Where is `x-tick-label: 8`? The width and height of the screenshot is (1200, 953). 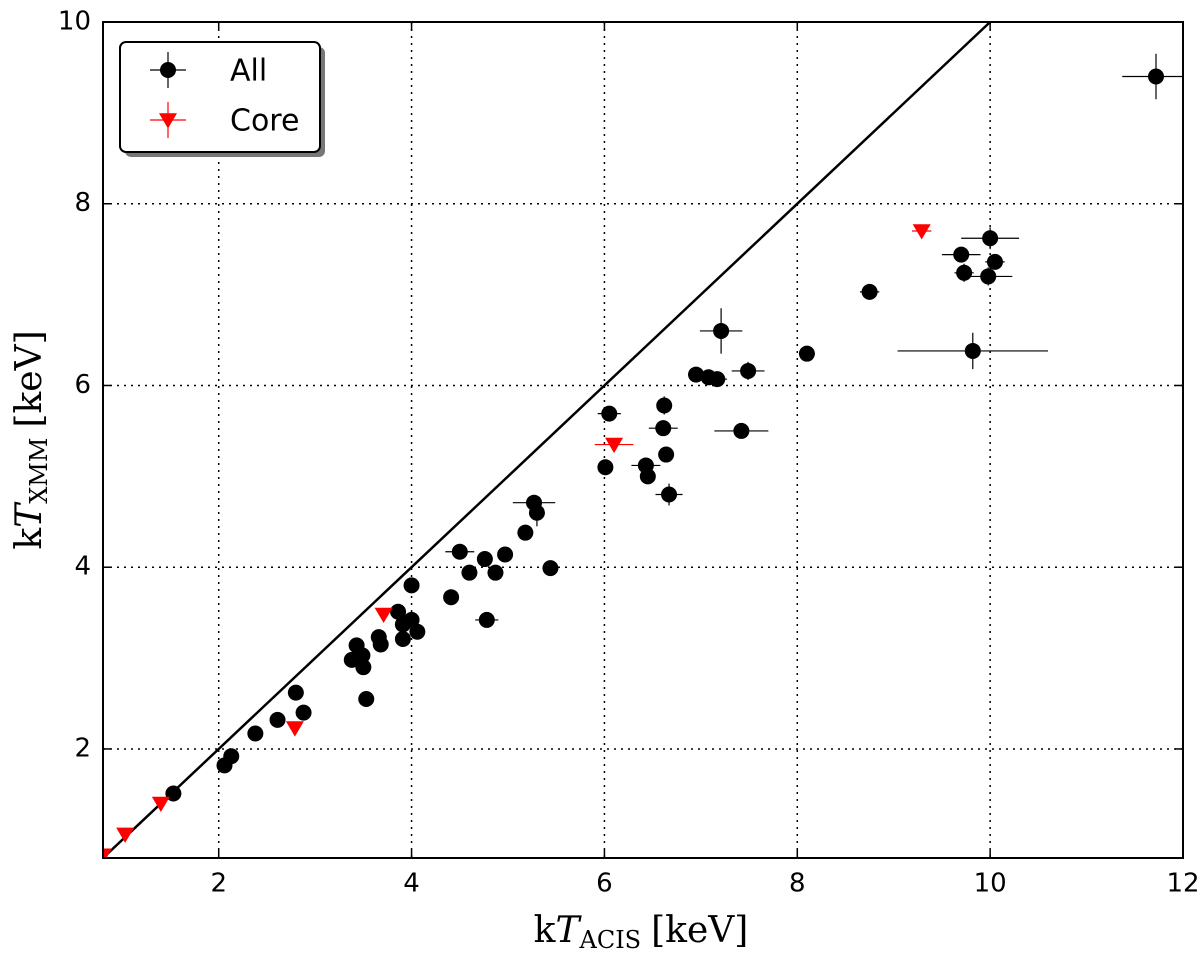
x-tick-label: 8 is located at coordinates (797, 884).